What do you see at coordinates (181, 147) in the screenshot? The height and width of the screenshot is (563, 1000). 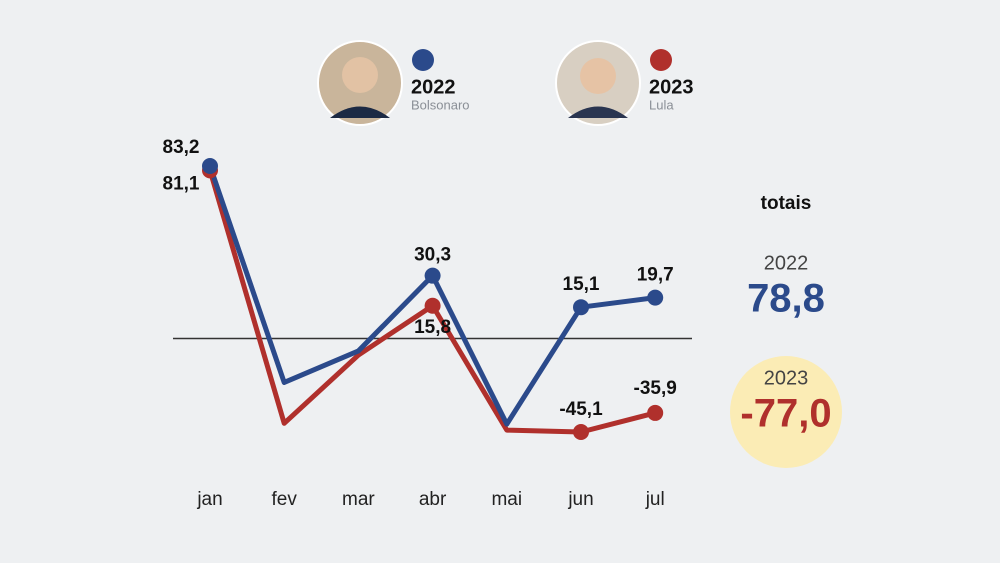 I see `data-label: 83,2` at bounding box center [181, 147].